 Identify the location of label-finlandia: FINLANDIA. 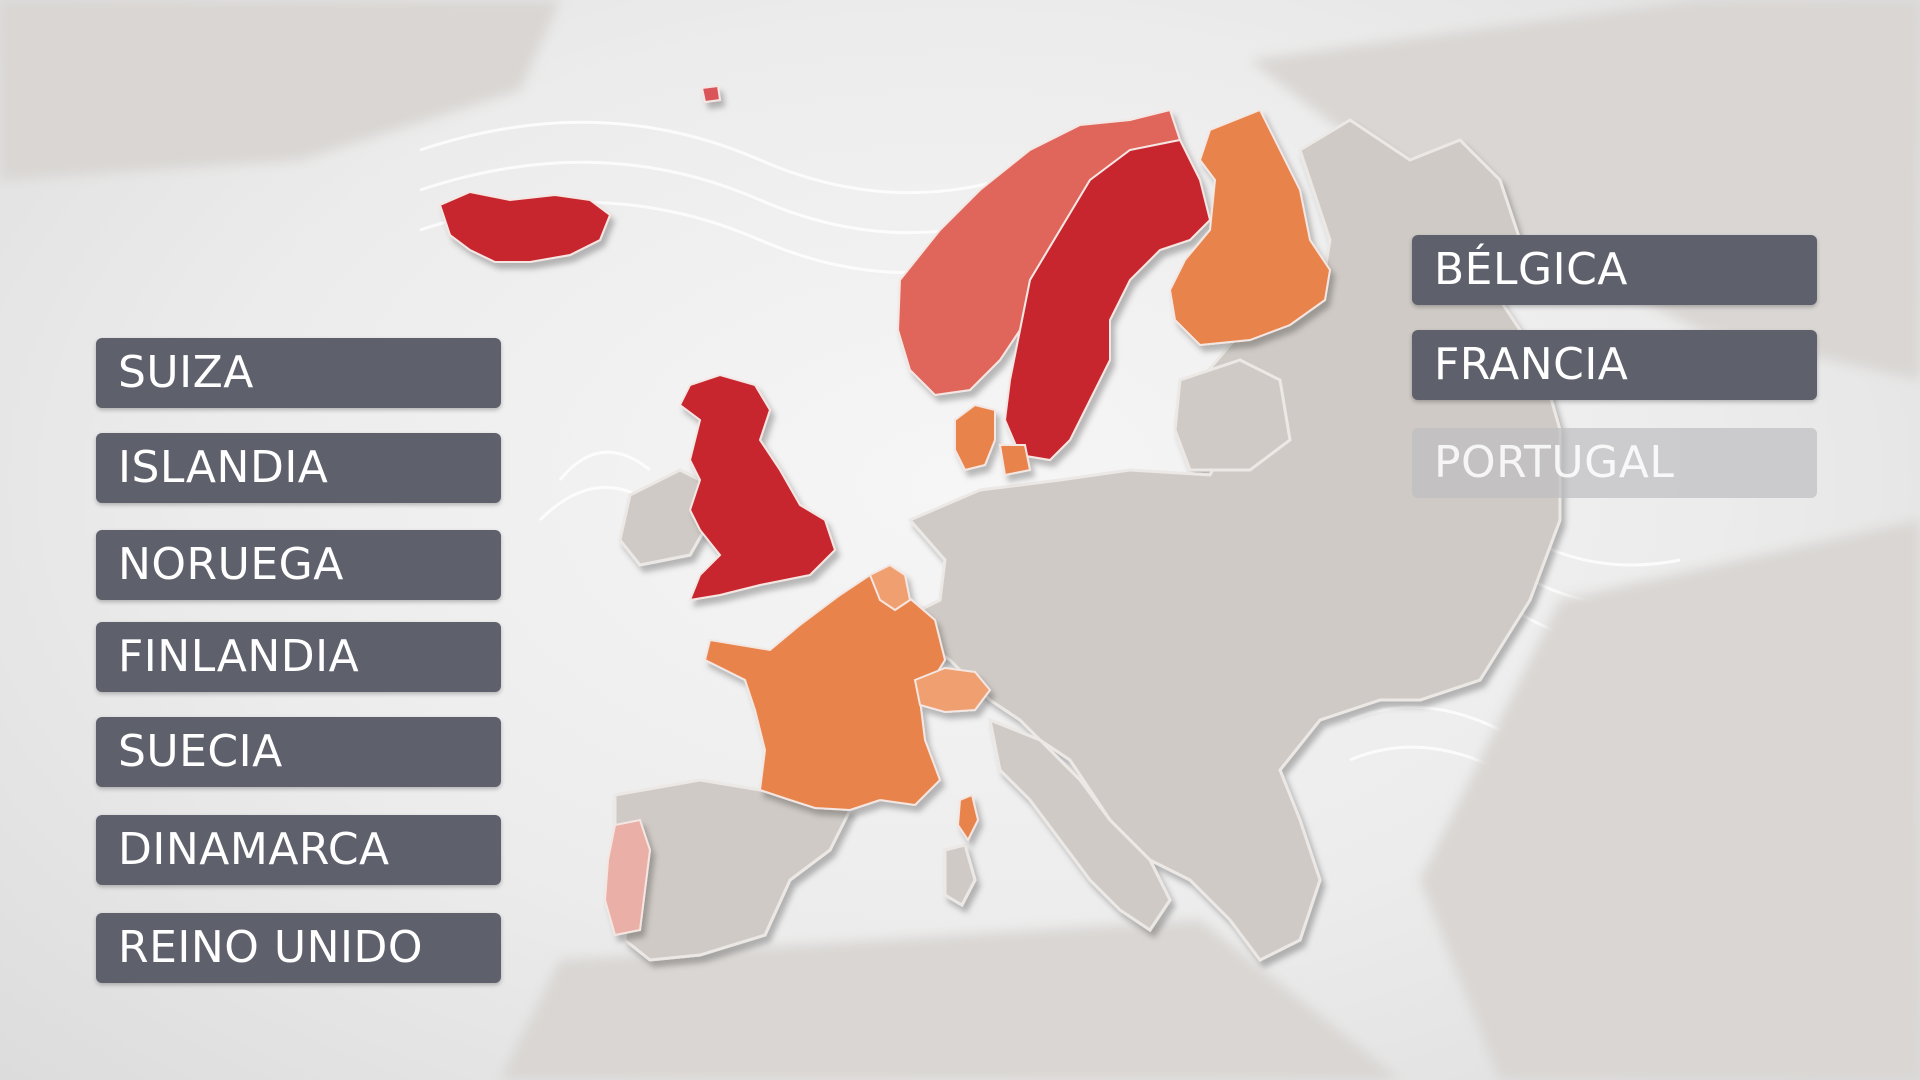
(298, 657).